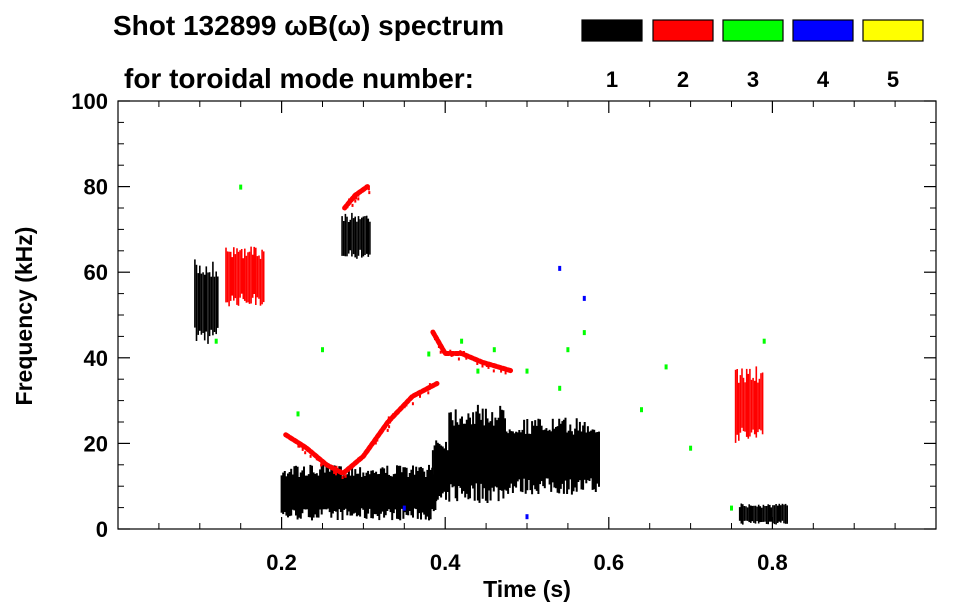 This screenshot has width=963, height=615. Describe the element at coordinates (752, 55) in the screenshot. I see `mode-legend: 1 2 3 4 5` at that location.